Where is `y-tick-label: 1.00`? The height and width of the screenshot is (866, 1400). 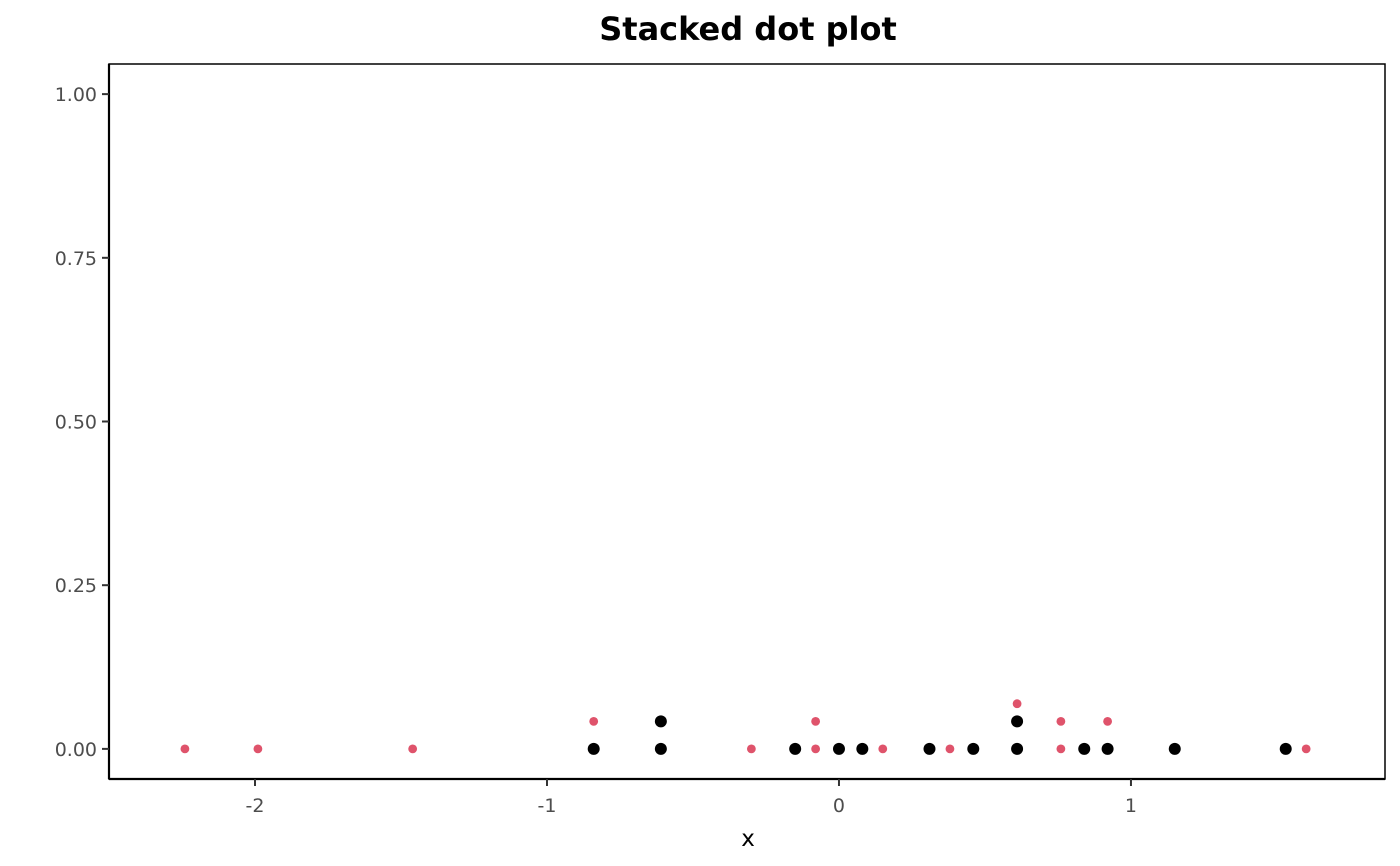
y-tick-label: 1.00 is located at coordinates (76, 95).